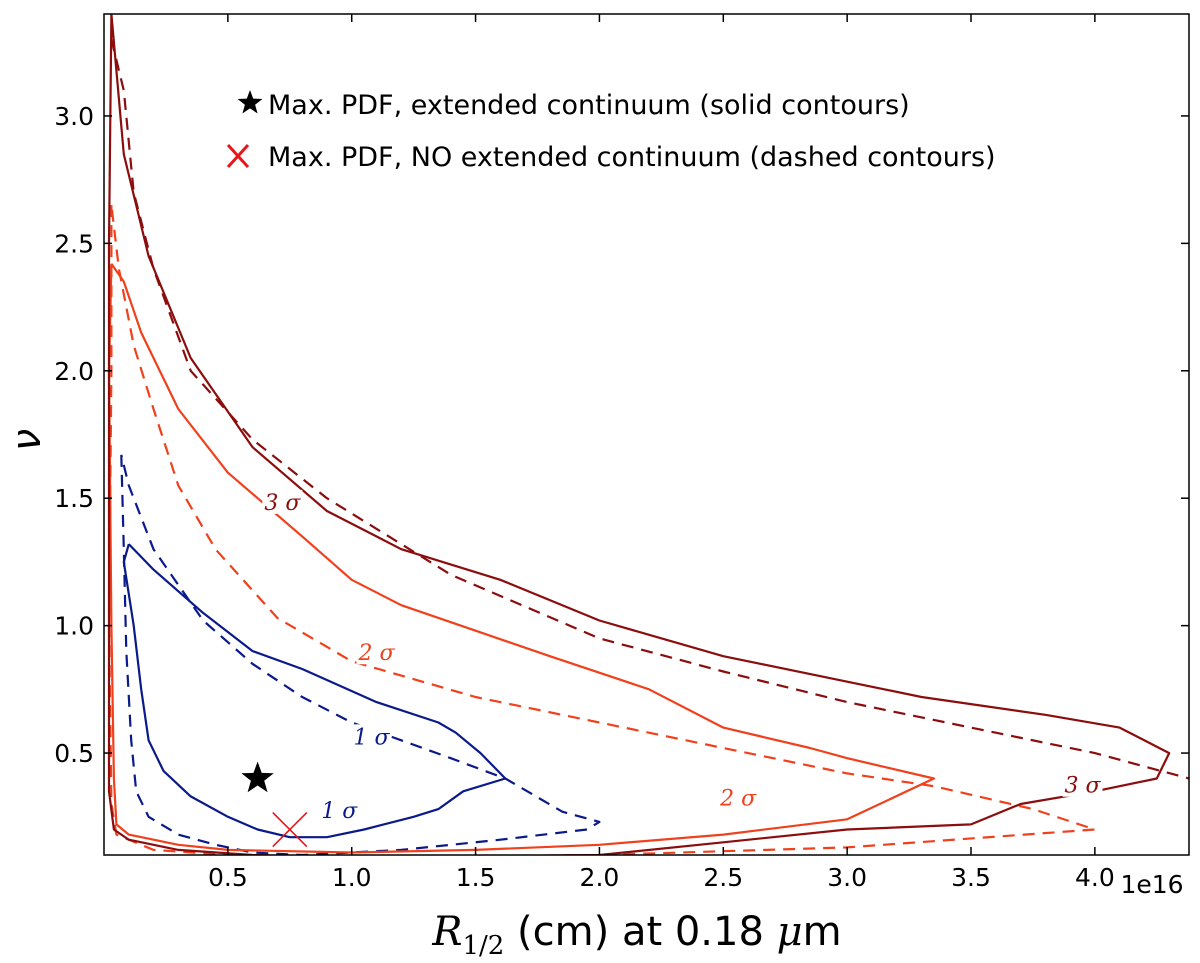 Image resolution: width=1200 pixels, height=963 pixels. What do you see at coordinates (446, 932) in the screenshot?
I see `x-axis-label-main: R` at bounding box center [446, 932].